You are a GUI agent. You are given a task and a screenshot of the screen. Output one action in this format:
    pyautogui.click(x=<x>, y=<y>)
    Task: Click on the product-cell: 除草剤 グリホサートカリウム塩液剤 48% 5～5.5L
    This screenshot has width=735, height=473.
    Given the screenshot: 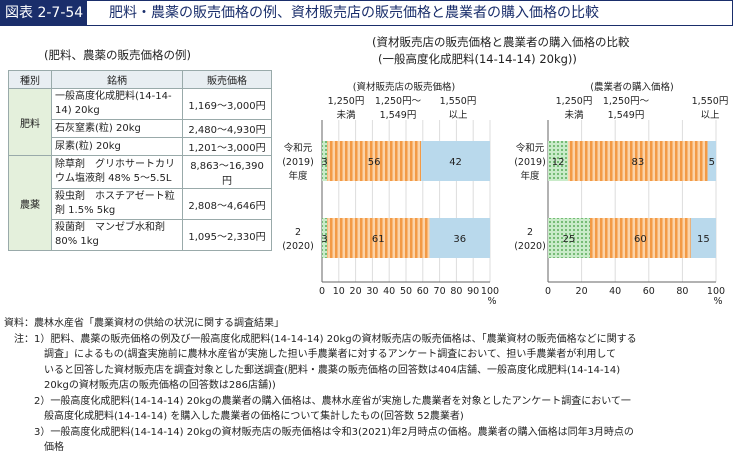 What is the action you would take?
    pyautogui.click(x=117, y=172)
    